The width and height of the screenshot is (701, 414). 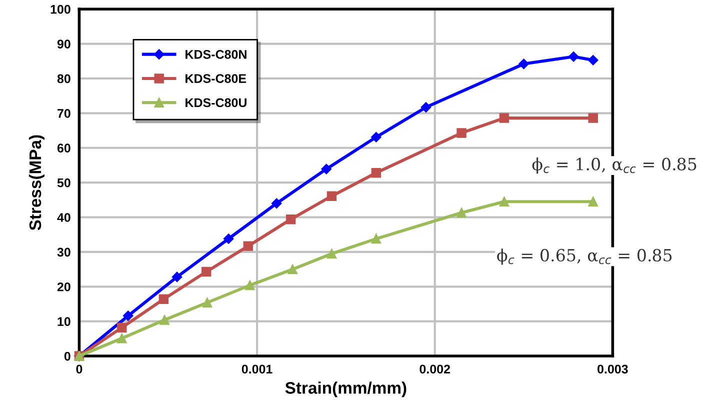 I want to click on annotation: ϕ$_{c}$ = 1.0, α$_{cc}$ = 0.85, so click(x=614, y=166).